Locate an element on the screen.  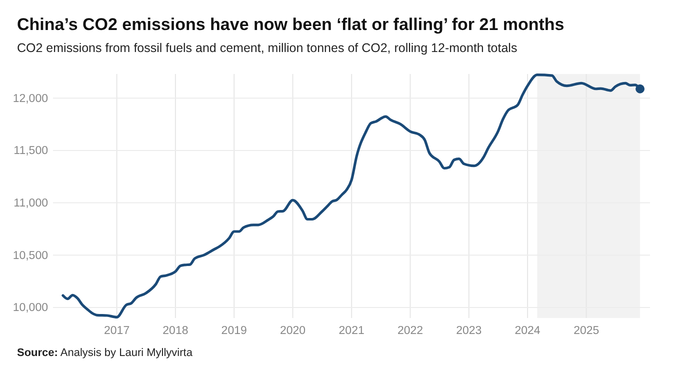
x-tick-label: 2024 is located at coordinates (527, 331).